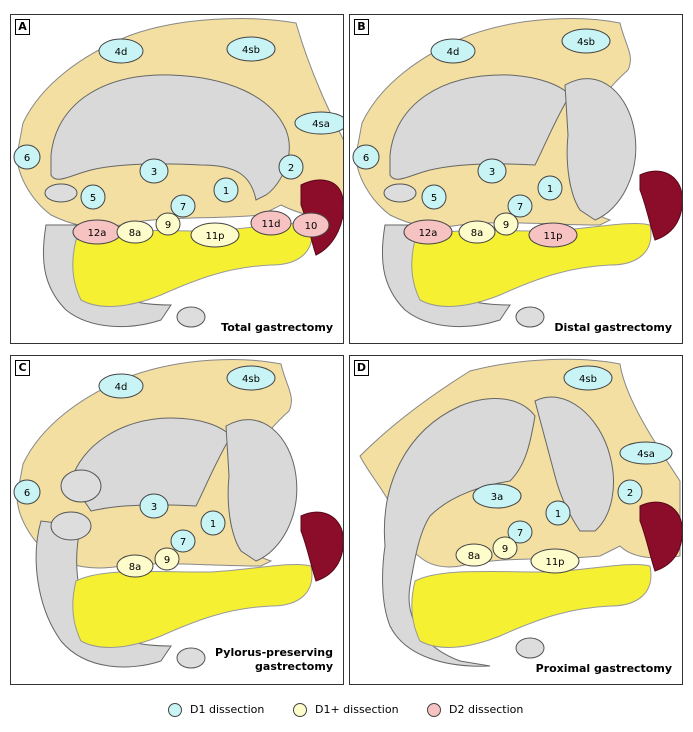 This screenshot has width=693, height=732. I want to click on pylorus-stump, so click(81, 486).